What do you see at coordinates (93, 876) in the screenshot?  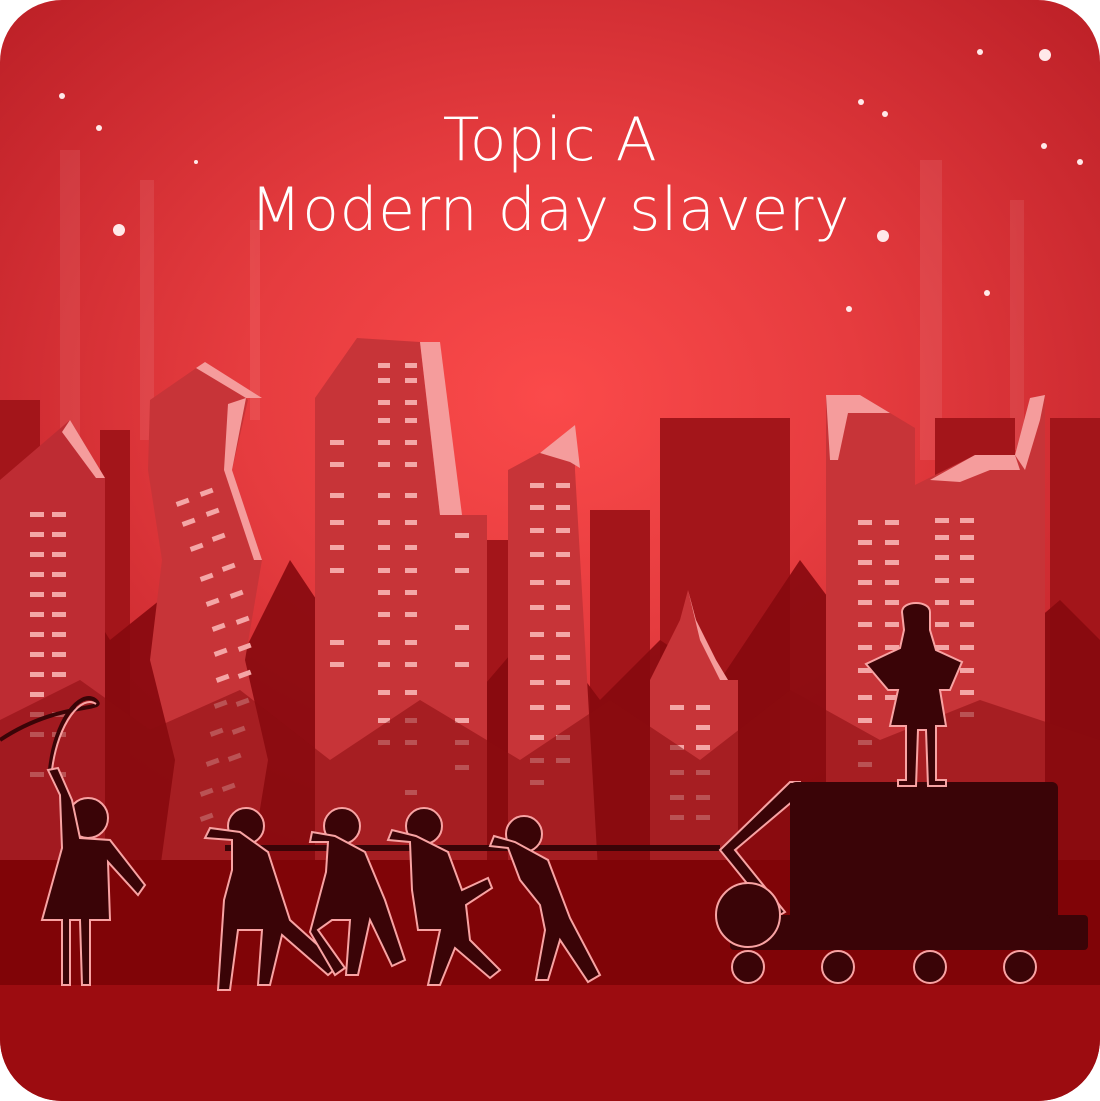 I see `person-overseer-left` at bounding box center [93, 876].